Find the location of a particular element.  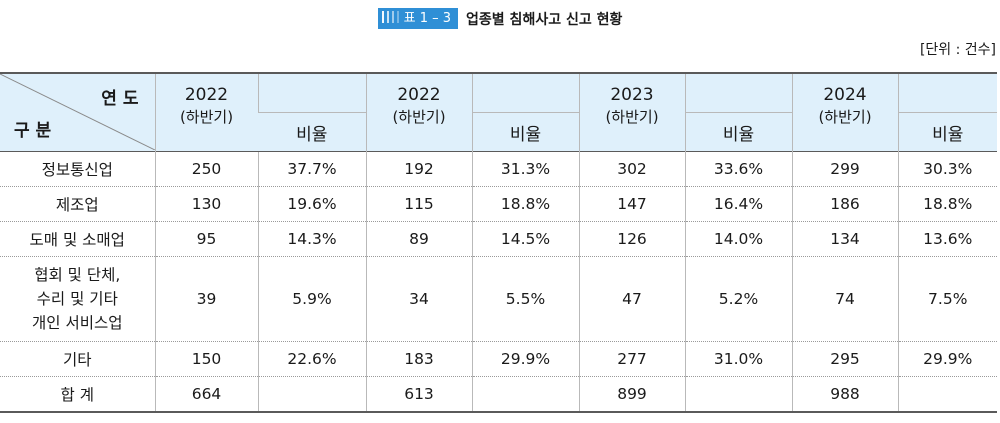

count-cell: 126 is located at coordinates (631, 239).